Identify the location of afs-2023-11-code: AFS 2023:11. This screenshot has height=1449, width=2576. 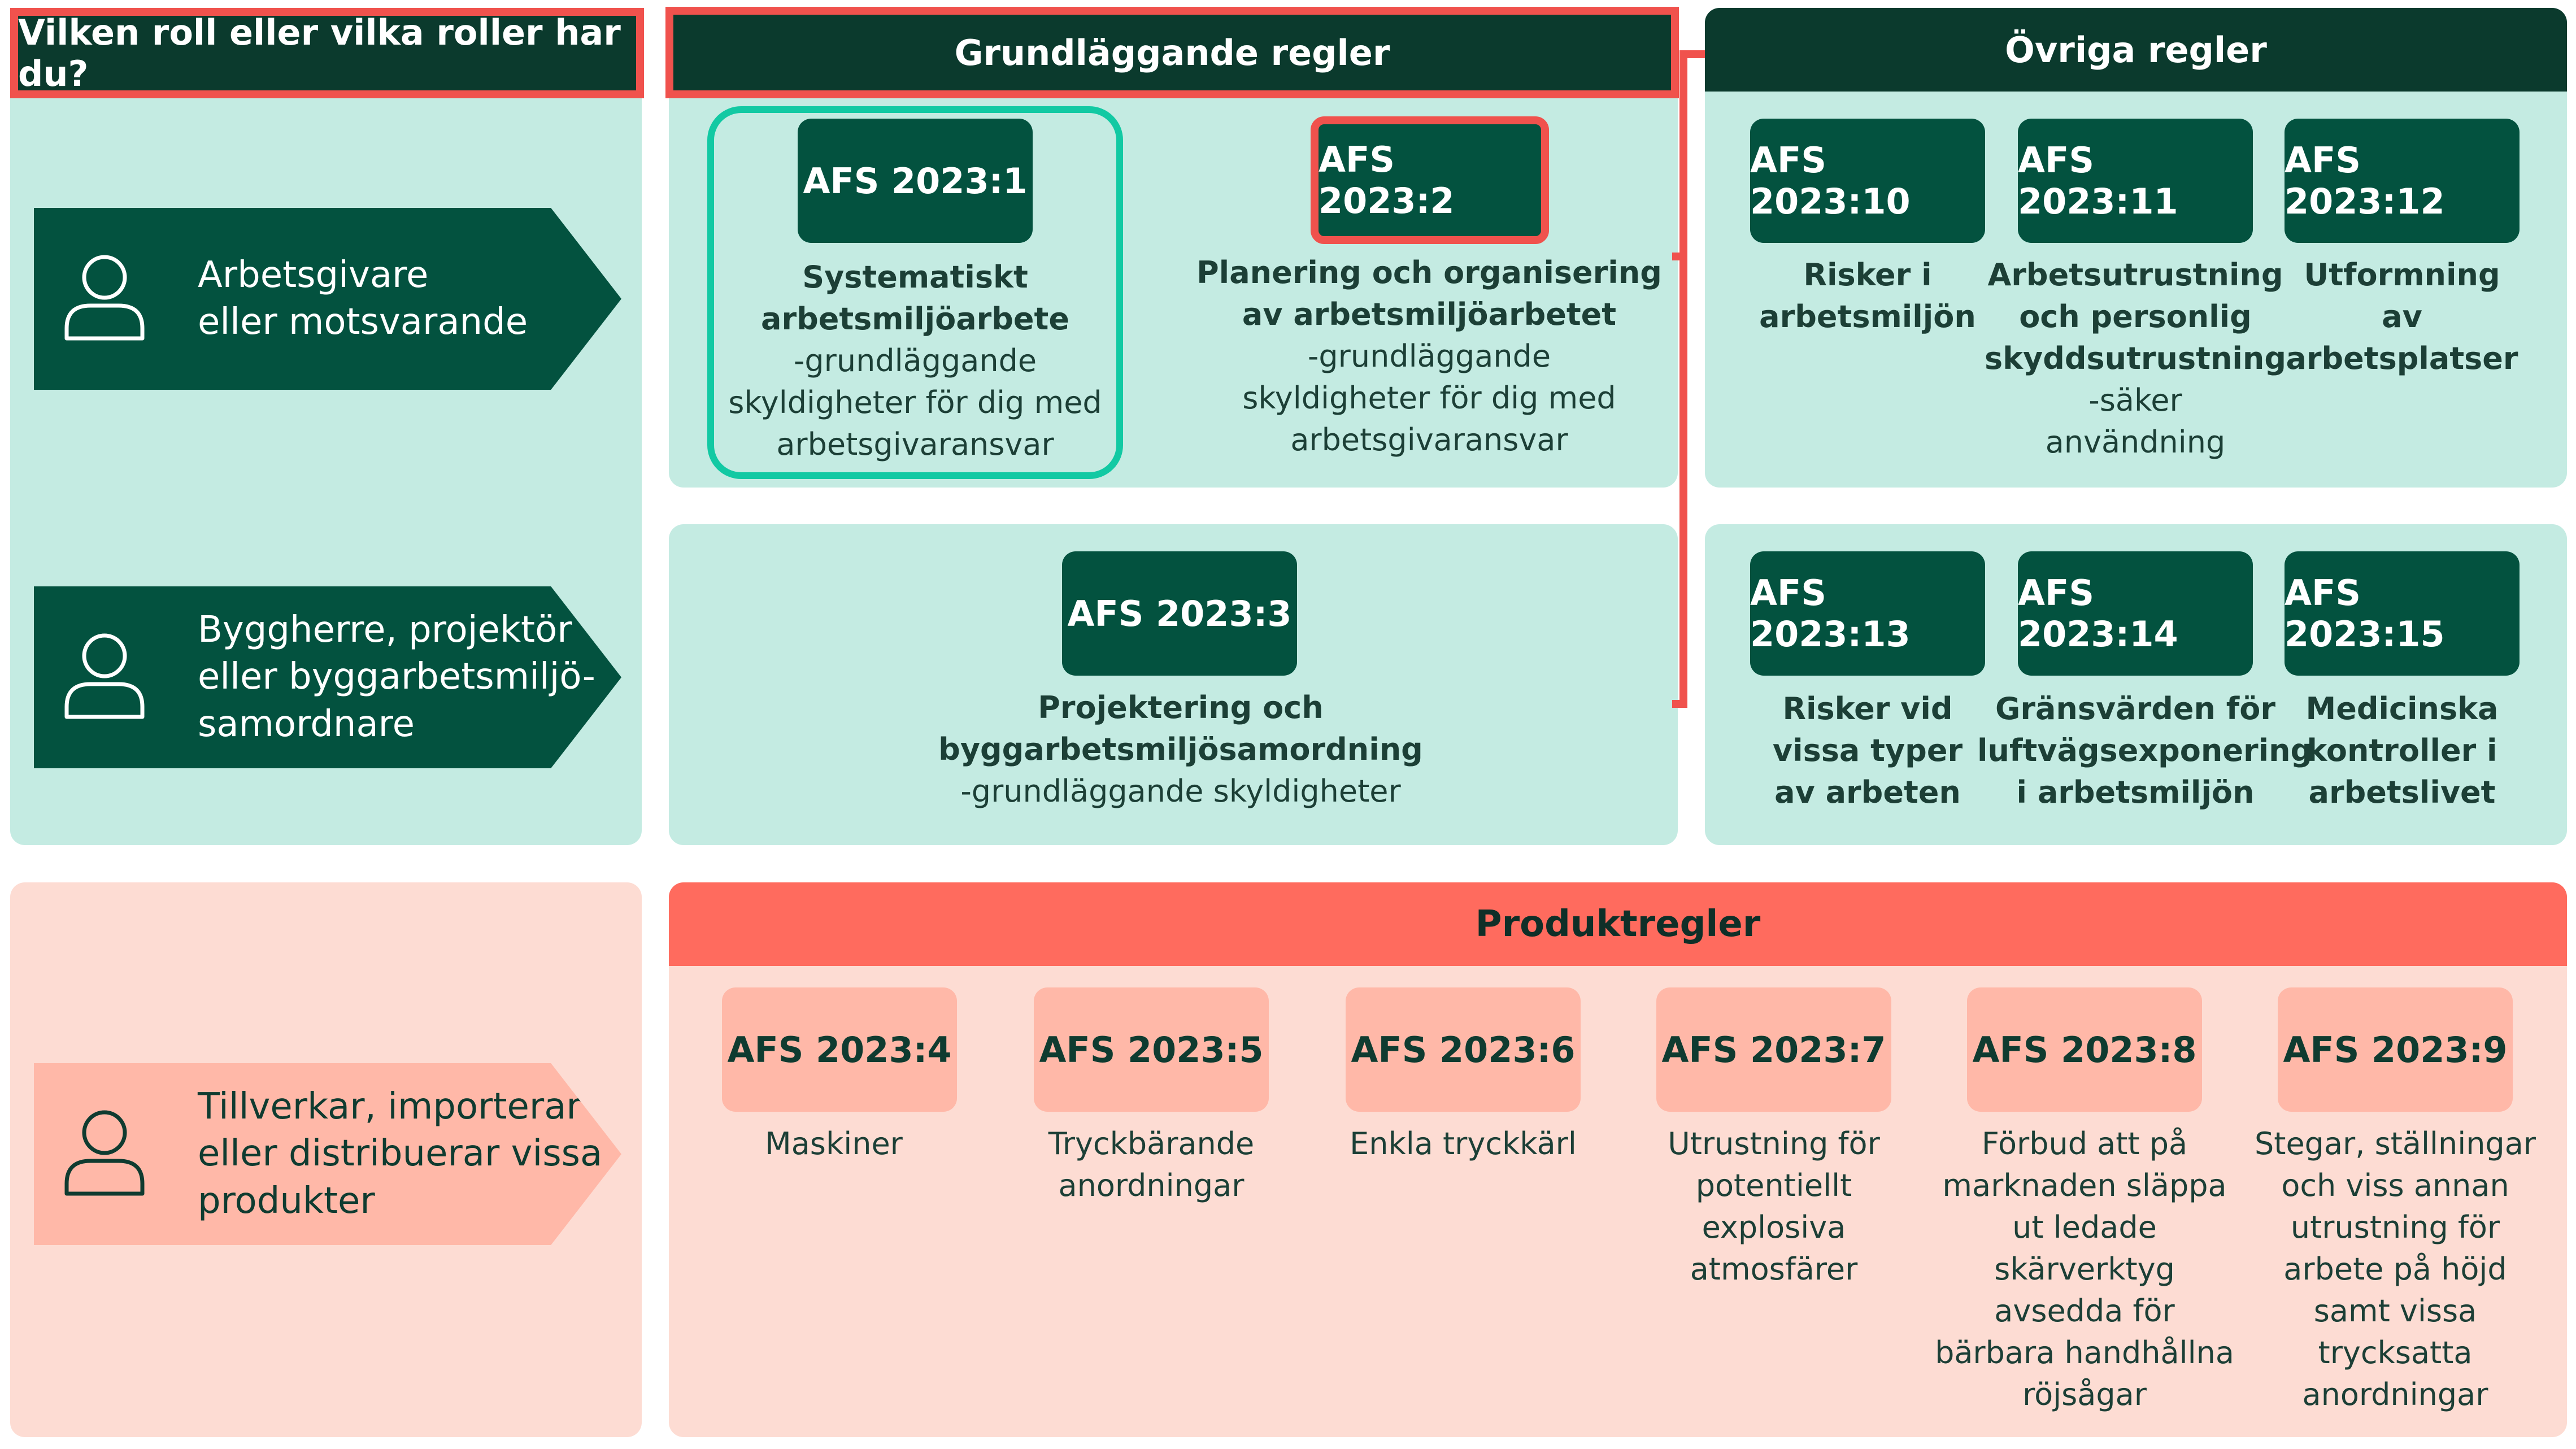
(2098, 181).